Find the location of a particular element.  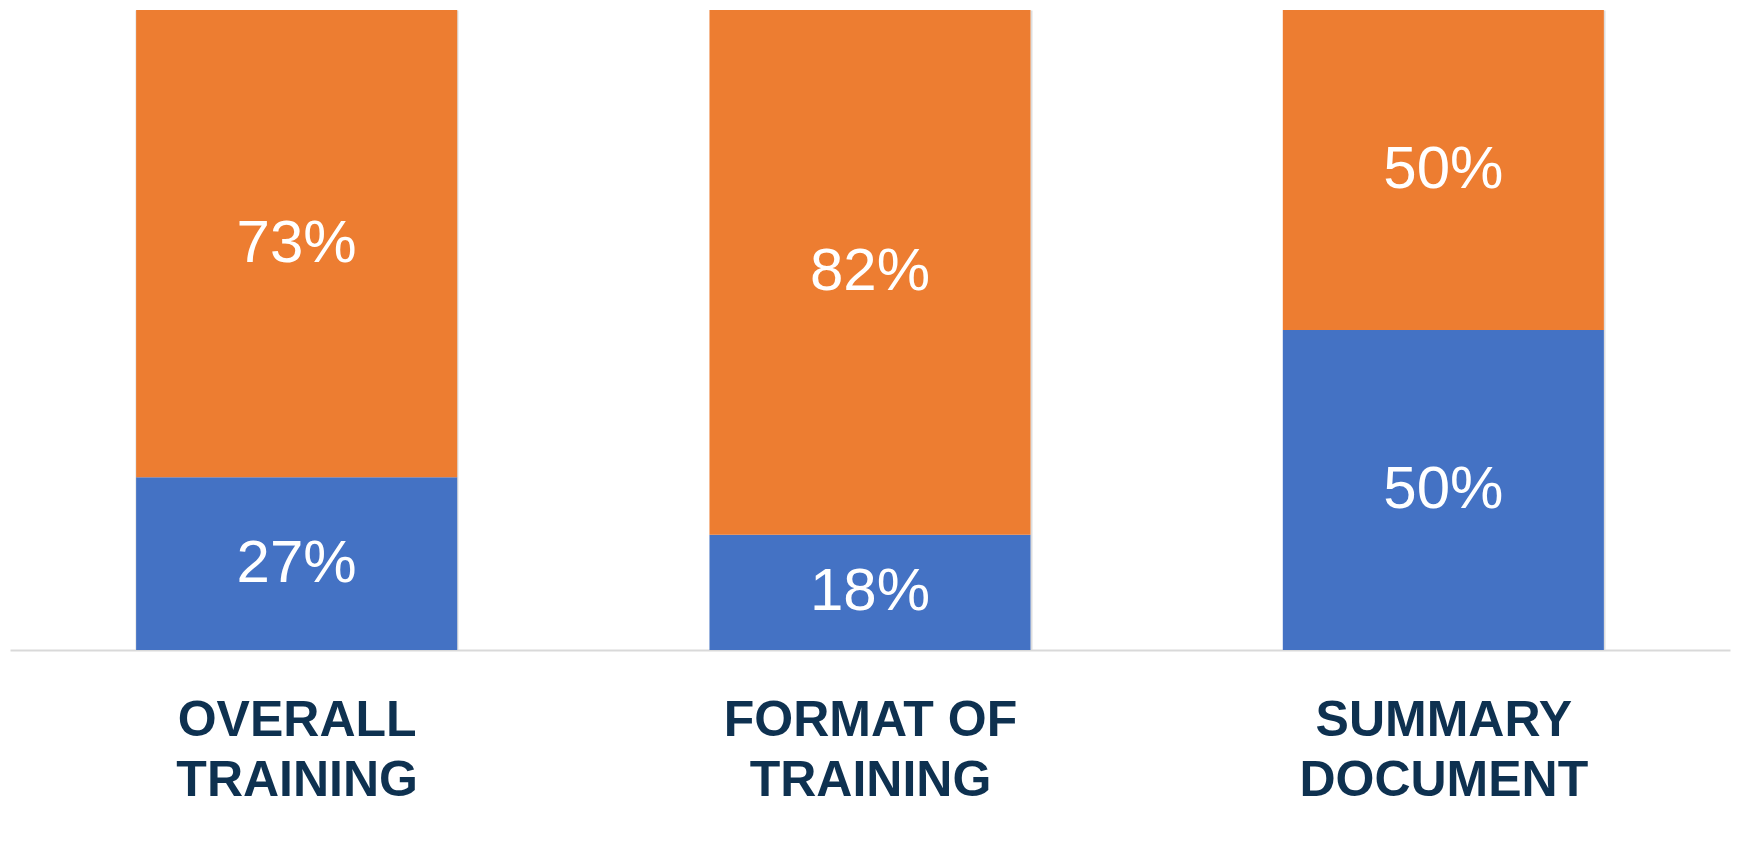

x-tick-label: OVERALL TRAINING is located at coordinates (297, 748).